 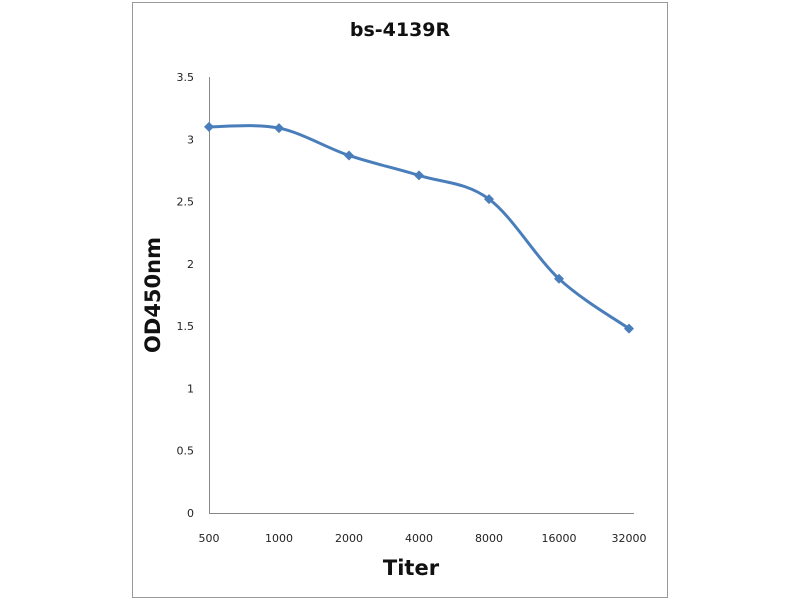 I want to click on chart-title: bs-4139R, so click(x=400, y=30).